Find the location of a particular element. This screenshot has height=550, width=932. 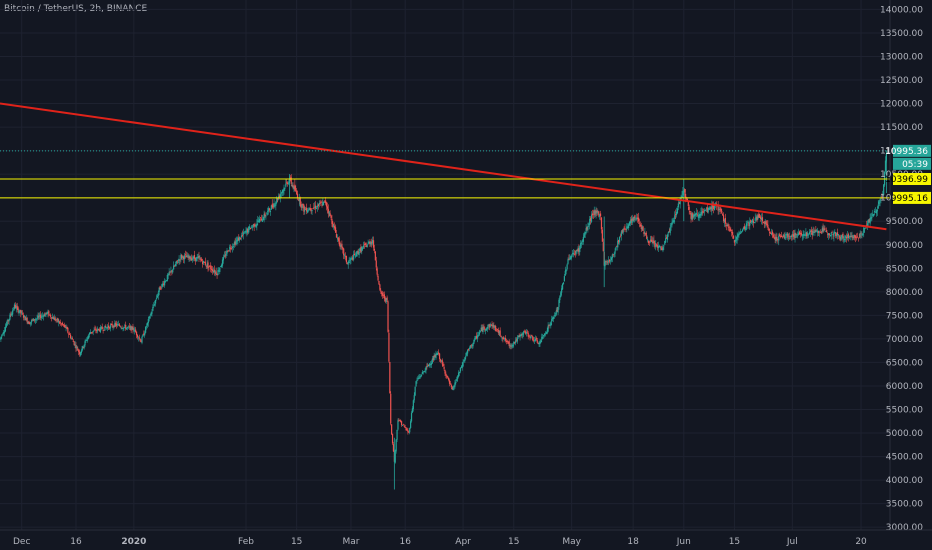

price-tick-label: 3000.00 is located at coordinates (904, 528).